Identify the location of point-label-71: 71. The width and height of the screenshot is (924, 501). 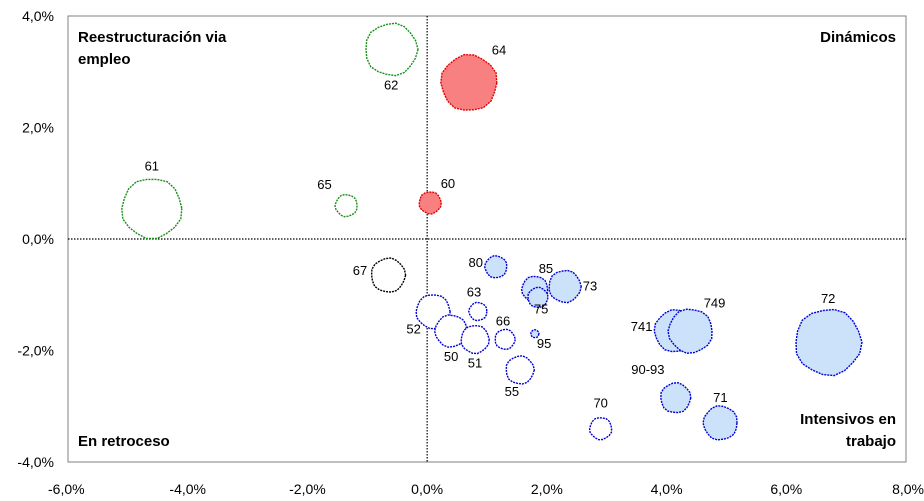
(720, 397).